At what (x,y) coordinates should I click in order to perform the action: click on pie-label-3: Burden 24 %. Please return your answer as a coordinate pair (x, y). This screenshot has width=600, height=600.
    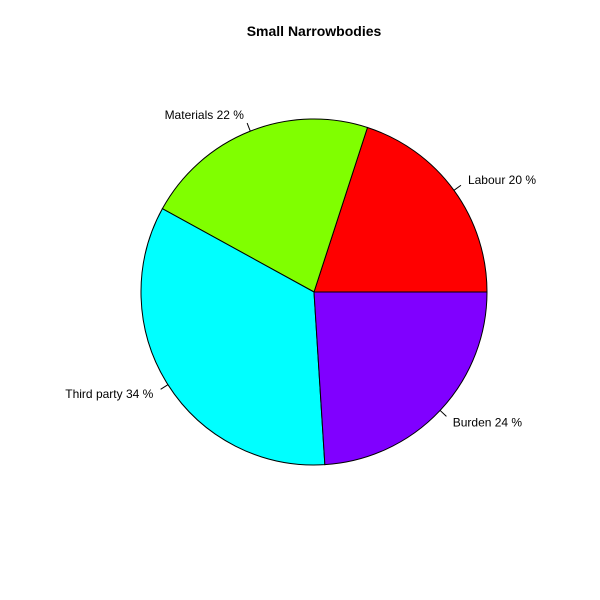
    Looking at the image, I should click on (488, 422).